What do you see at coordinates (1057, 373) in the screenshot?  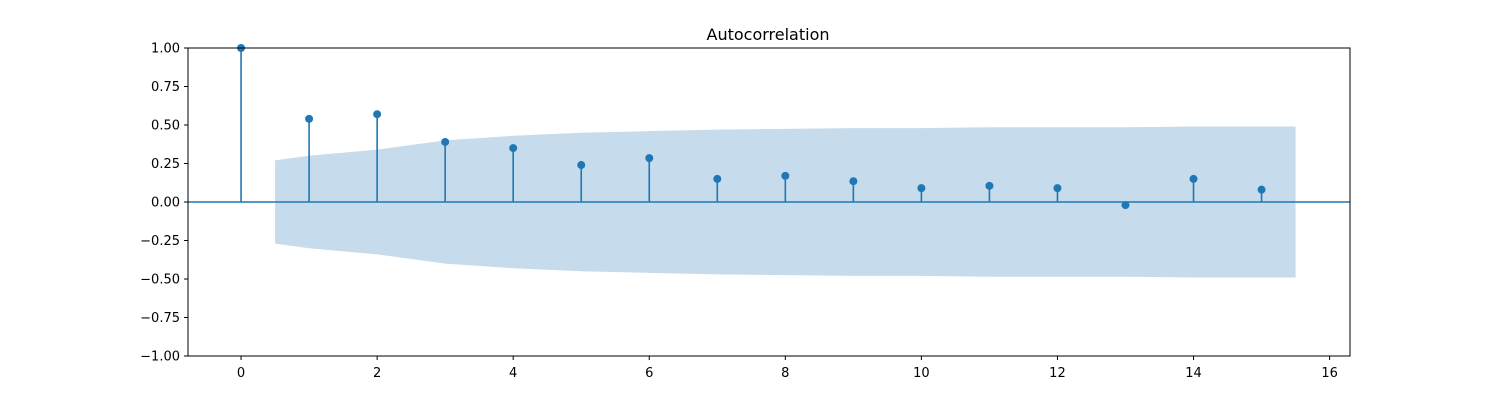 I see `x-tick-label-12: 12` at bounding box center [1057, 373].